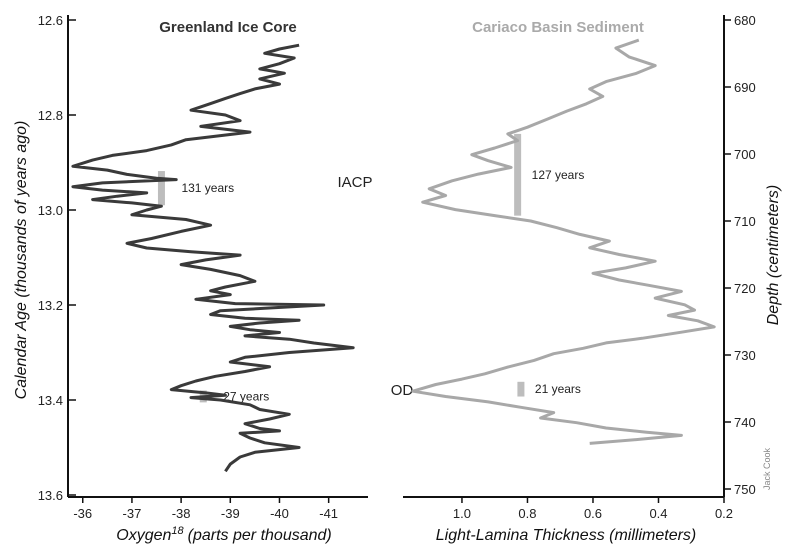  I want to click on interval-label: 131 years, so click(207, 188).